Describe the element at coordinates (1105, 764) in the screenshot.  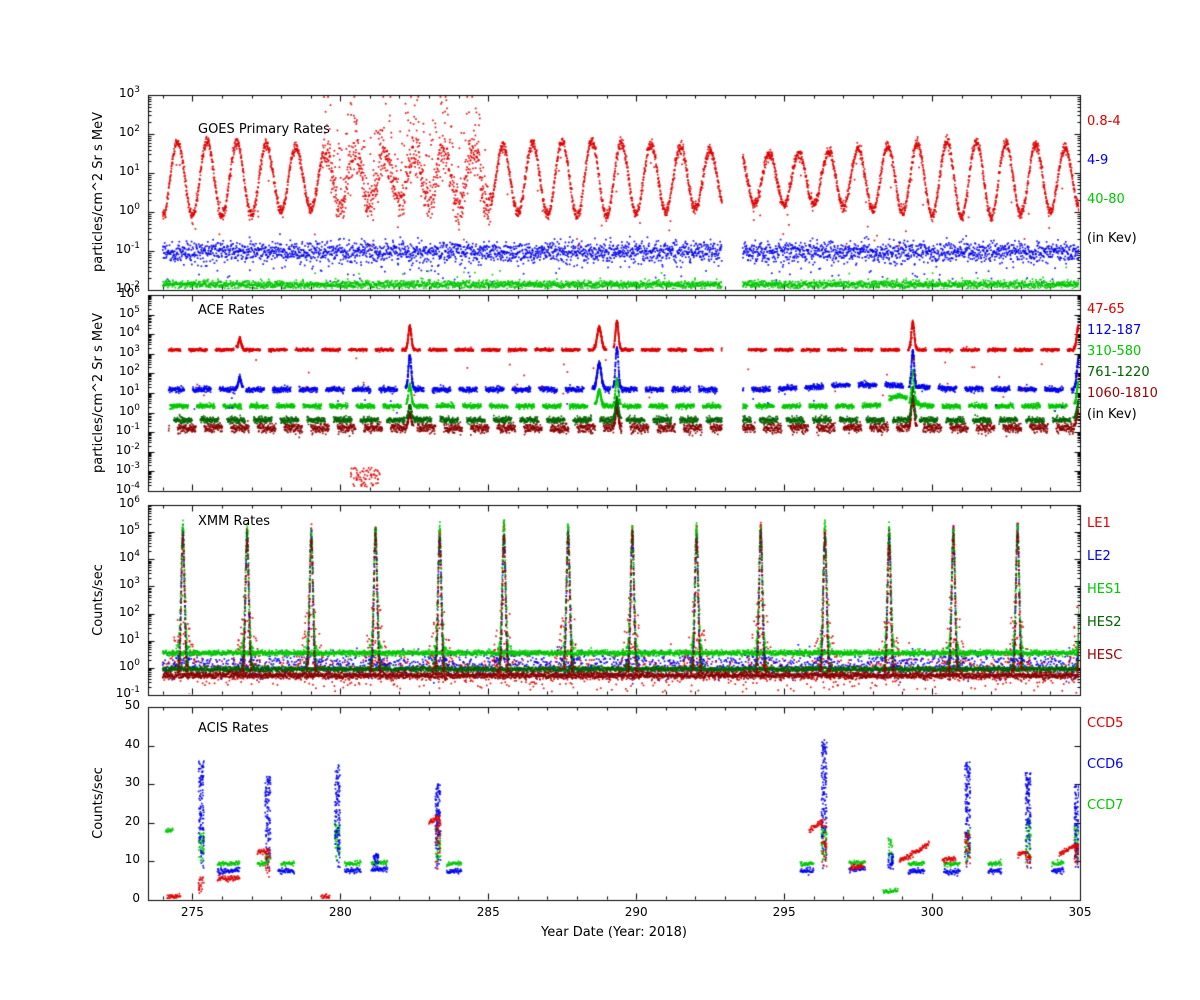
I see `legend-item-ccd6: CCD6` at that location.